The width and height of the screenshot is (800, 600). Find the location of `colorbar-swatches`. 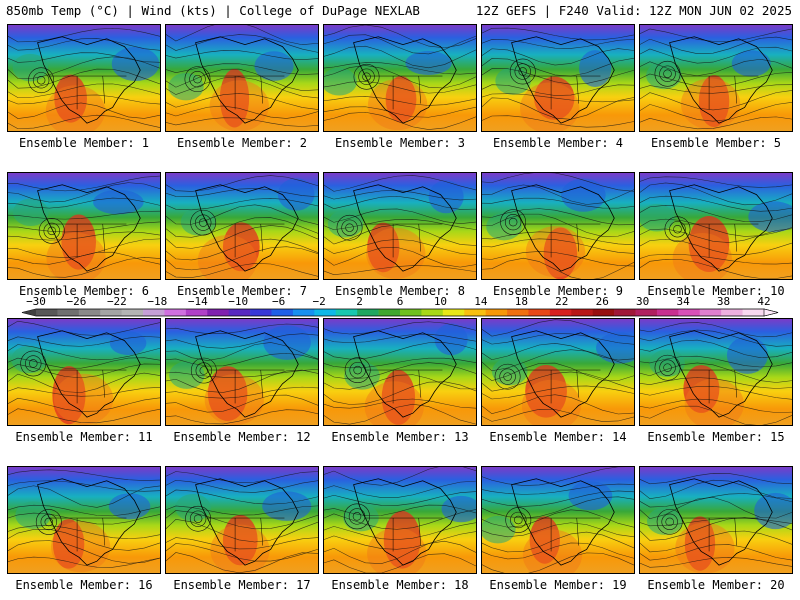

colorbar-swatches is located at coordinates (400, 312).